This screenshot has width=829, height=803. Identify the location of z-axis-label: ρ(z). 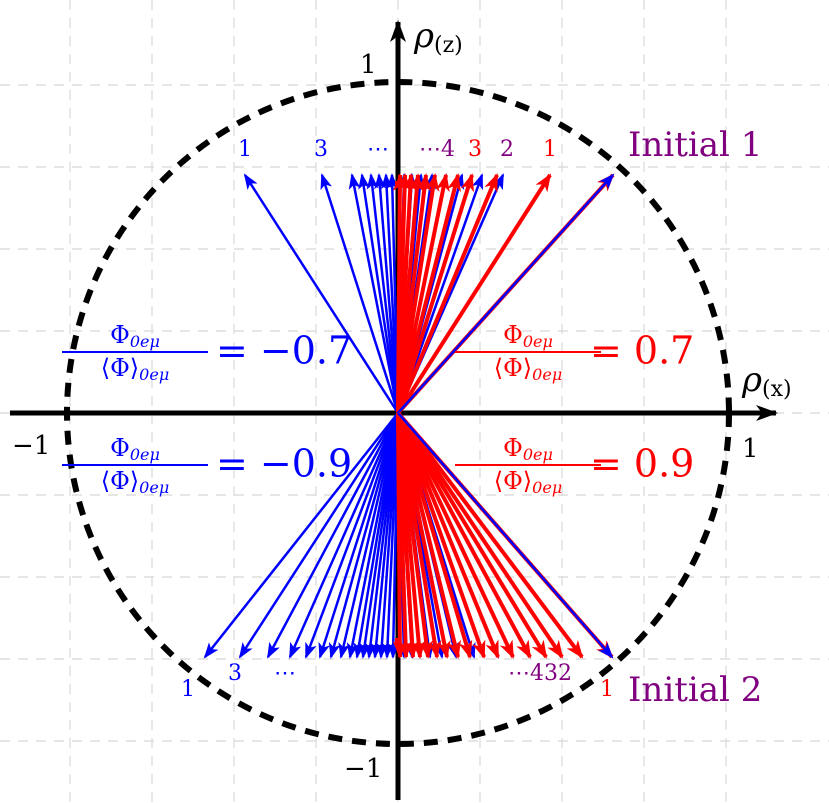
(438, 37).